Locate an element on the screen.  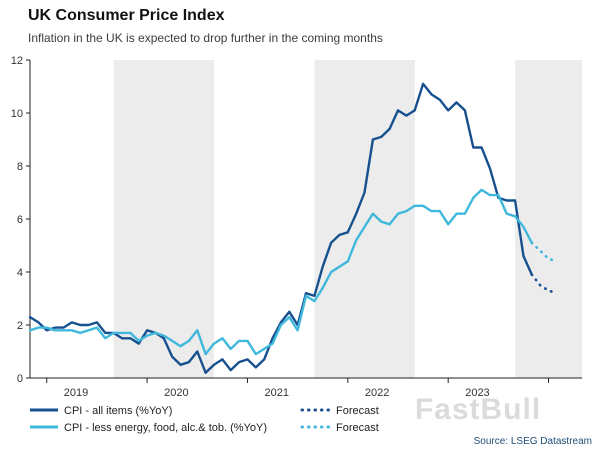
legend-label-forecast-cpi-core: Forecast is located at coordinates (357, 428).